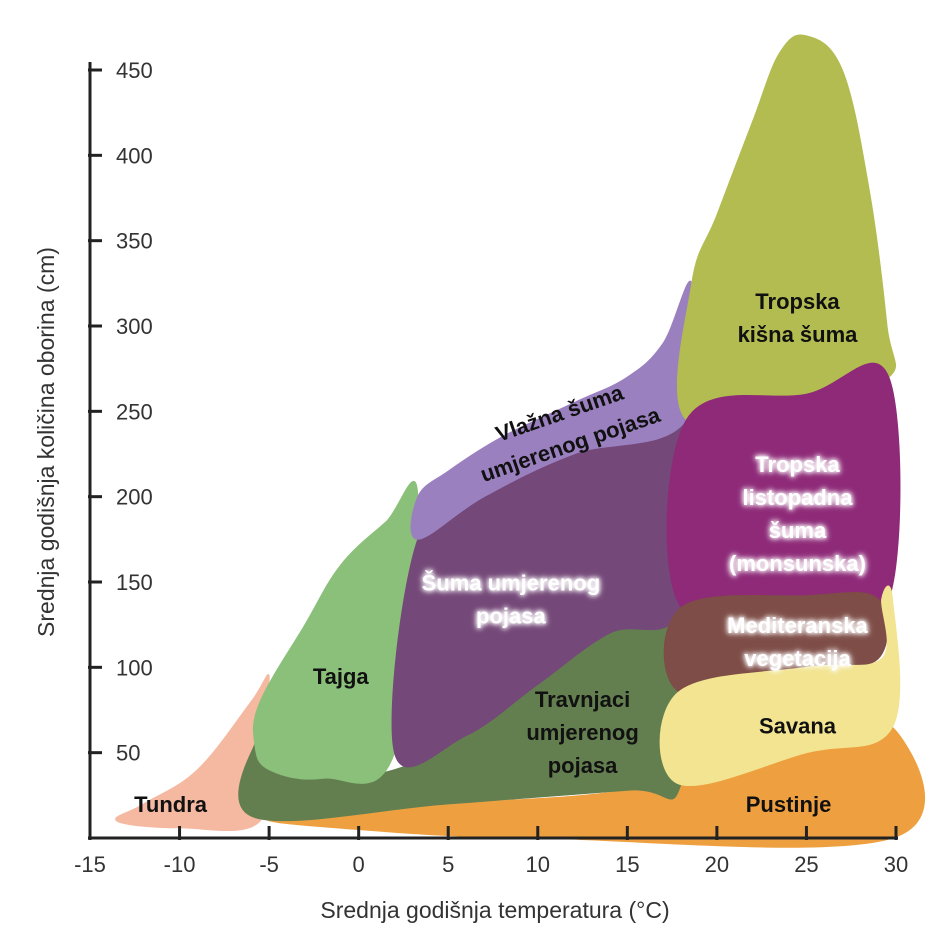 Image resolution: width=947 pixels, height=942 pixels. What do you see at coordinates (797, 514) in the screenshot?
I see `label-tropska-listopadna-suma-monsunska: Tropska listopadna šuma (monsunska)` at bounding box center [797, 514].